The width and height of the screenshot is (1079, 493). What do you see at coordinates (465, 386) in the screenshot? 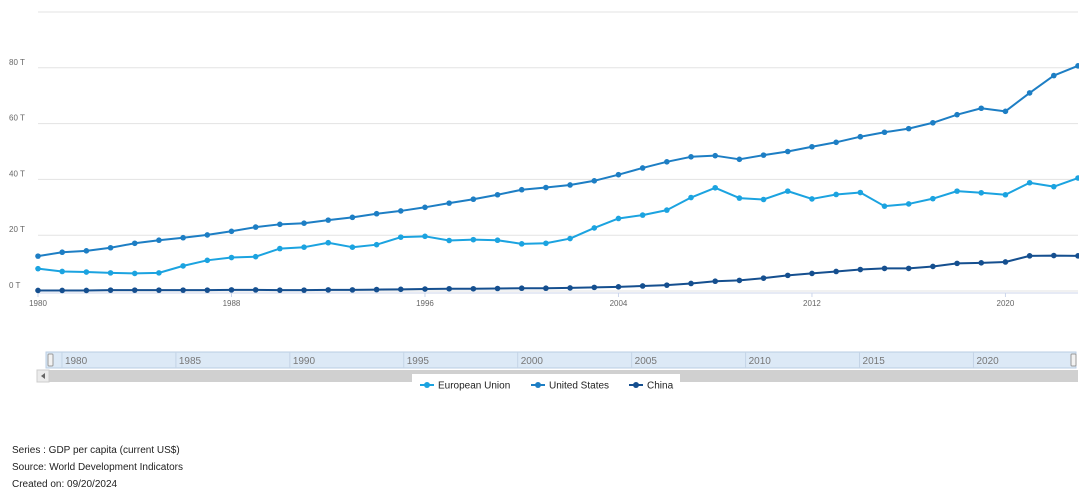
I see `legend-item: European Union` at bounding box center [465, 386].